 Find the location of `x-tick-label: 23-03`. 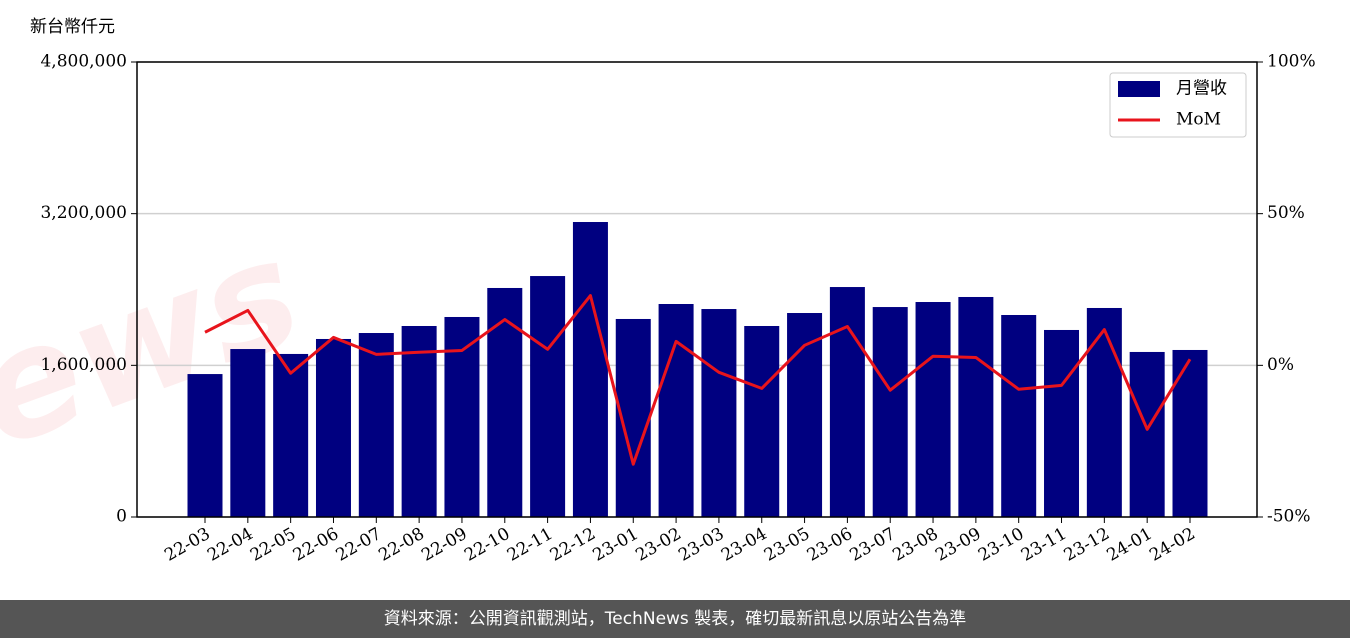

x-tick-label: 23-03 is located at coordinates (701, 545).